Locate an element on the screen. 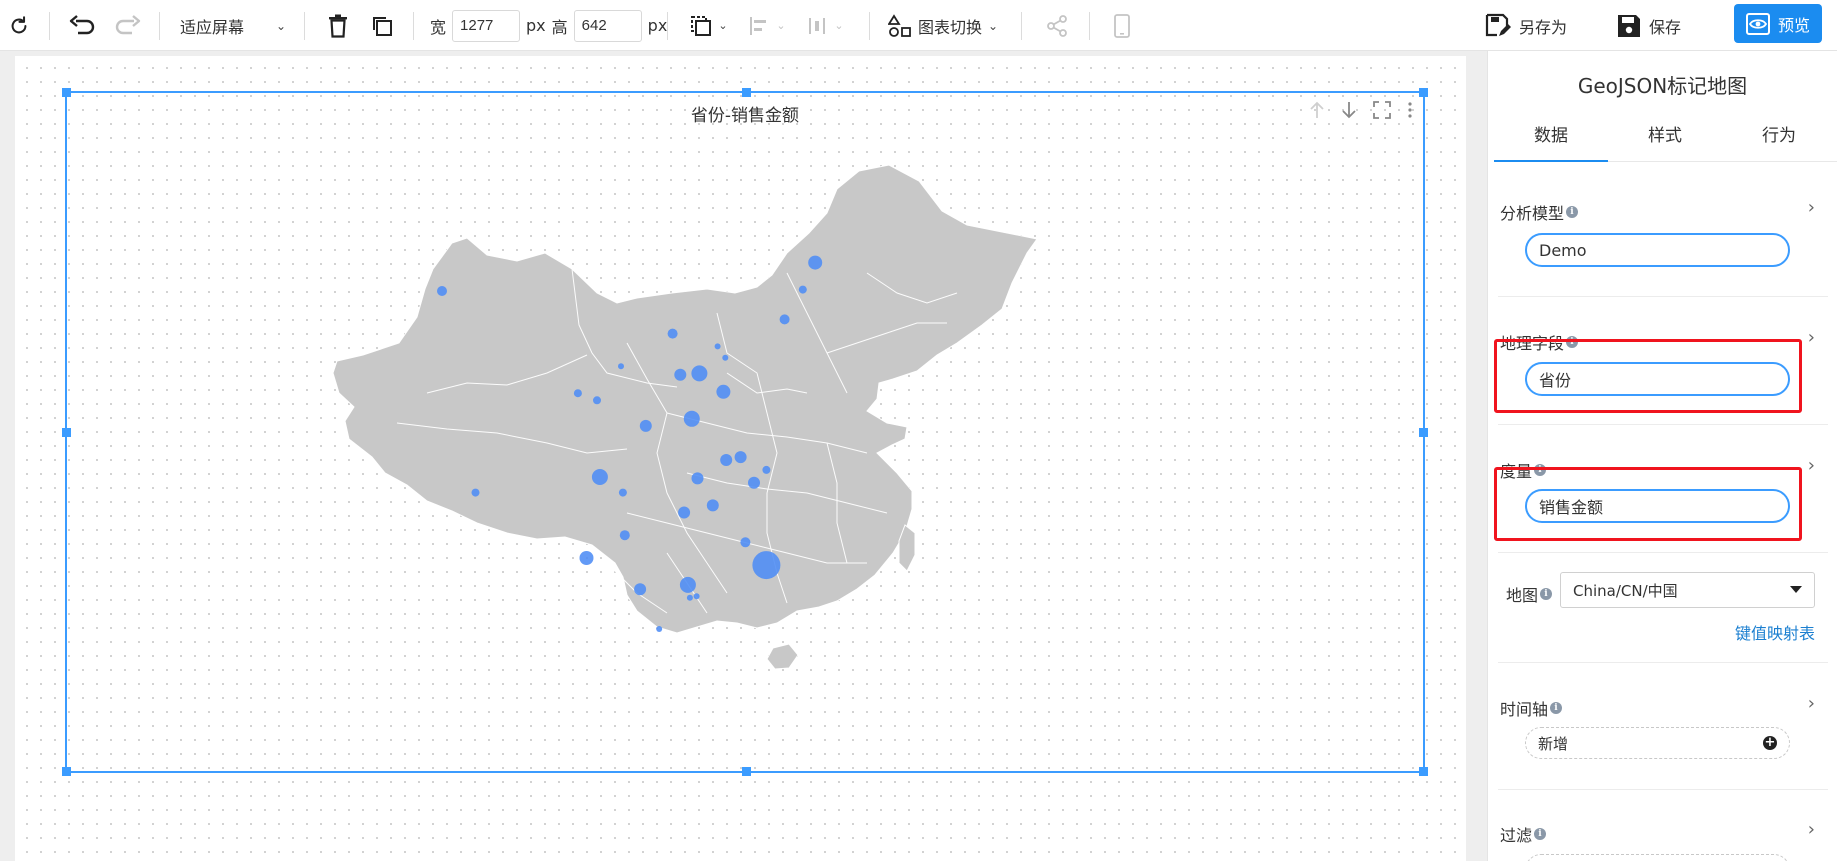 This screenshot has width=1837, height=861. mobile-icon is located at coordinates (1122, 25).